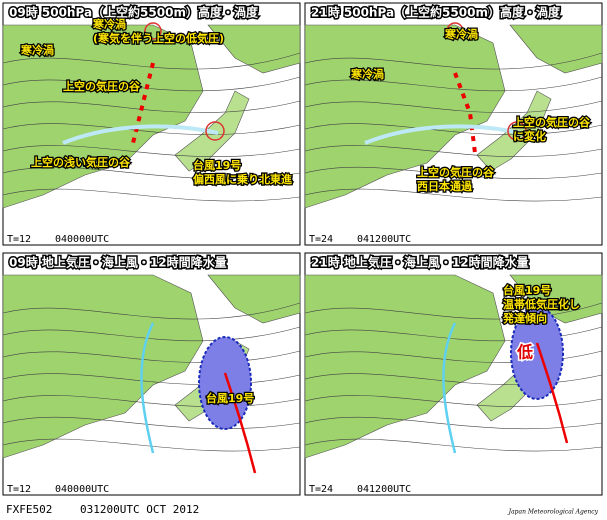 The height and width of the screenshot is (520, 607). Describe the element at coordinates (436, 12) in the screenshot. I see `panel-title: 21時 500hPa（上空約5500m）高度・渦度` at that location.